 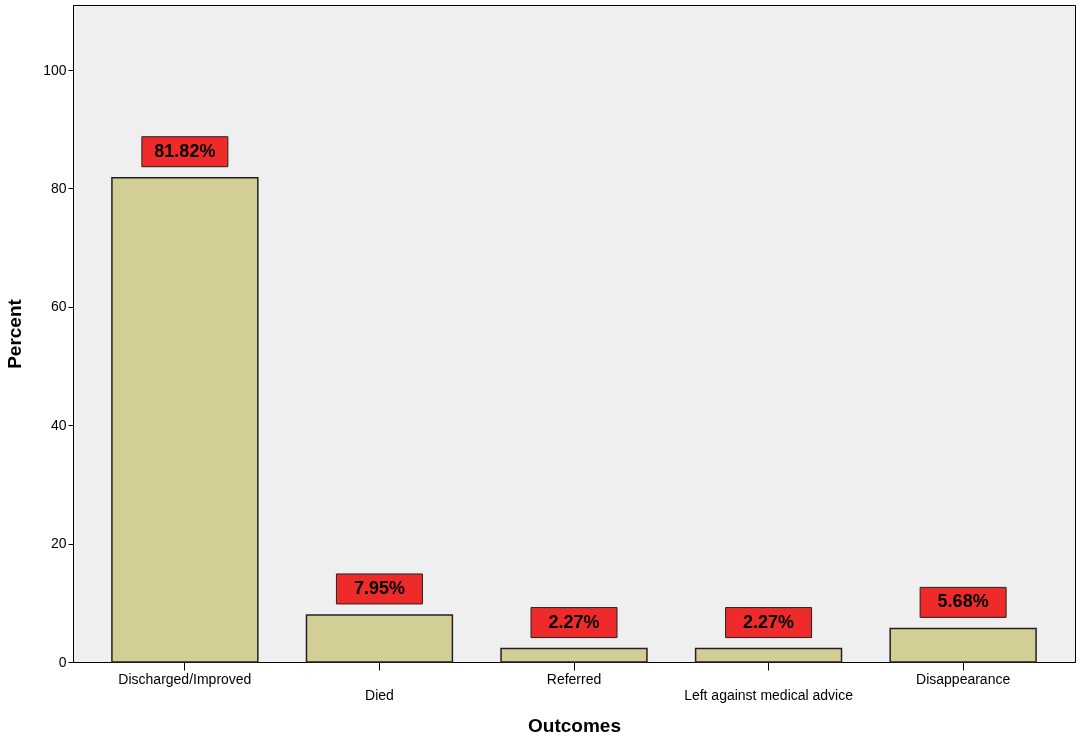 What do you see at coordinates (574, 725) in the screenshot?
I see `x-axis-title: Outcomes` at bounding box center [574, 725].